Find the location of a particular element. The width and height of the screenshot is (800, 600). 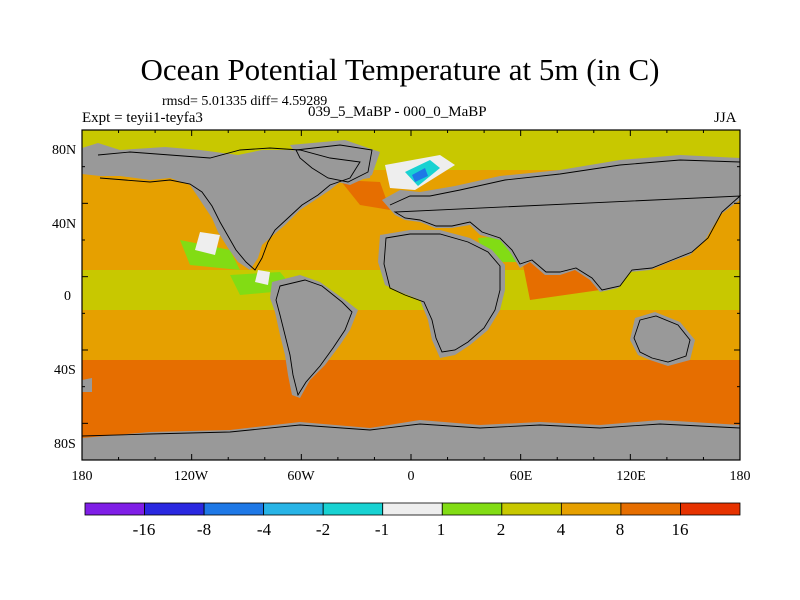

land-island is located at coordinates (87, 385).